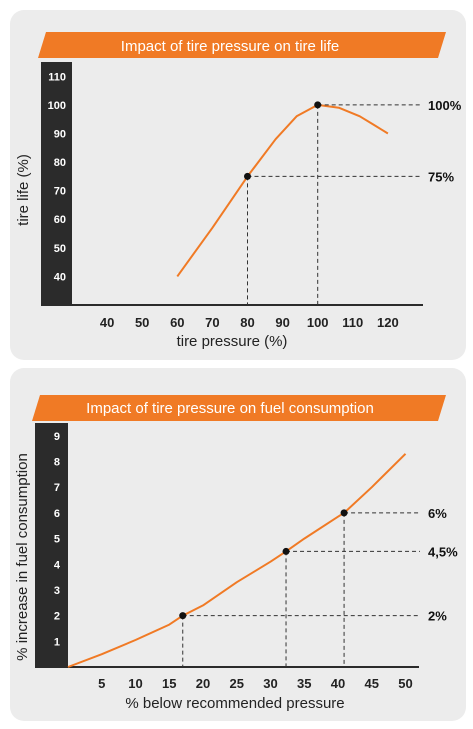 The height and width of the screenshot is (729, 473). What do you see at coordinates (57, 437) in the screenshot?
I see `y-tick-label: 9` at bounding box center [57, 437].